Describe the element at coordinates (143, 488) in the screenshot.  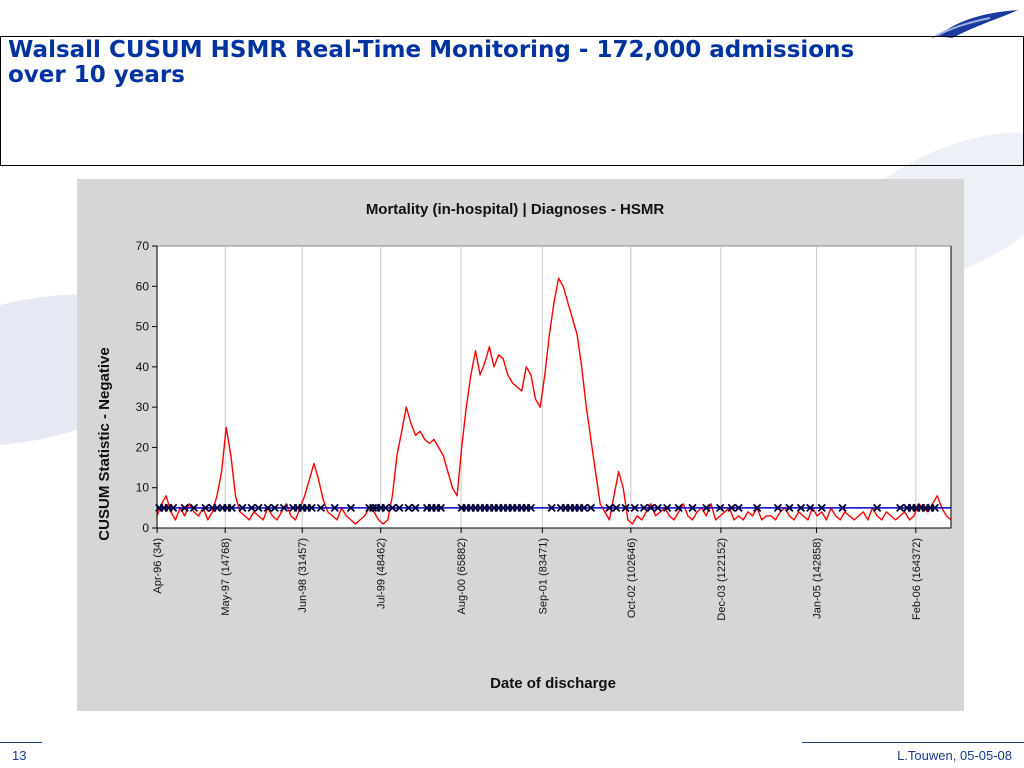
I see `y-tick-label: 10` at that location.